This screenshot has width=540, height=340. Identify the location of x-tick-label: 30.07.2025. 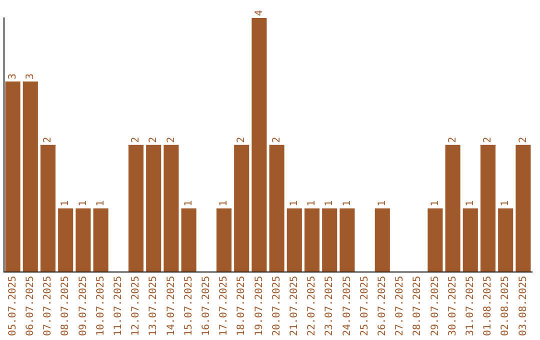
(452, 306).